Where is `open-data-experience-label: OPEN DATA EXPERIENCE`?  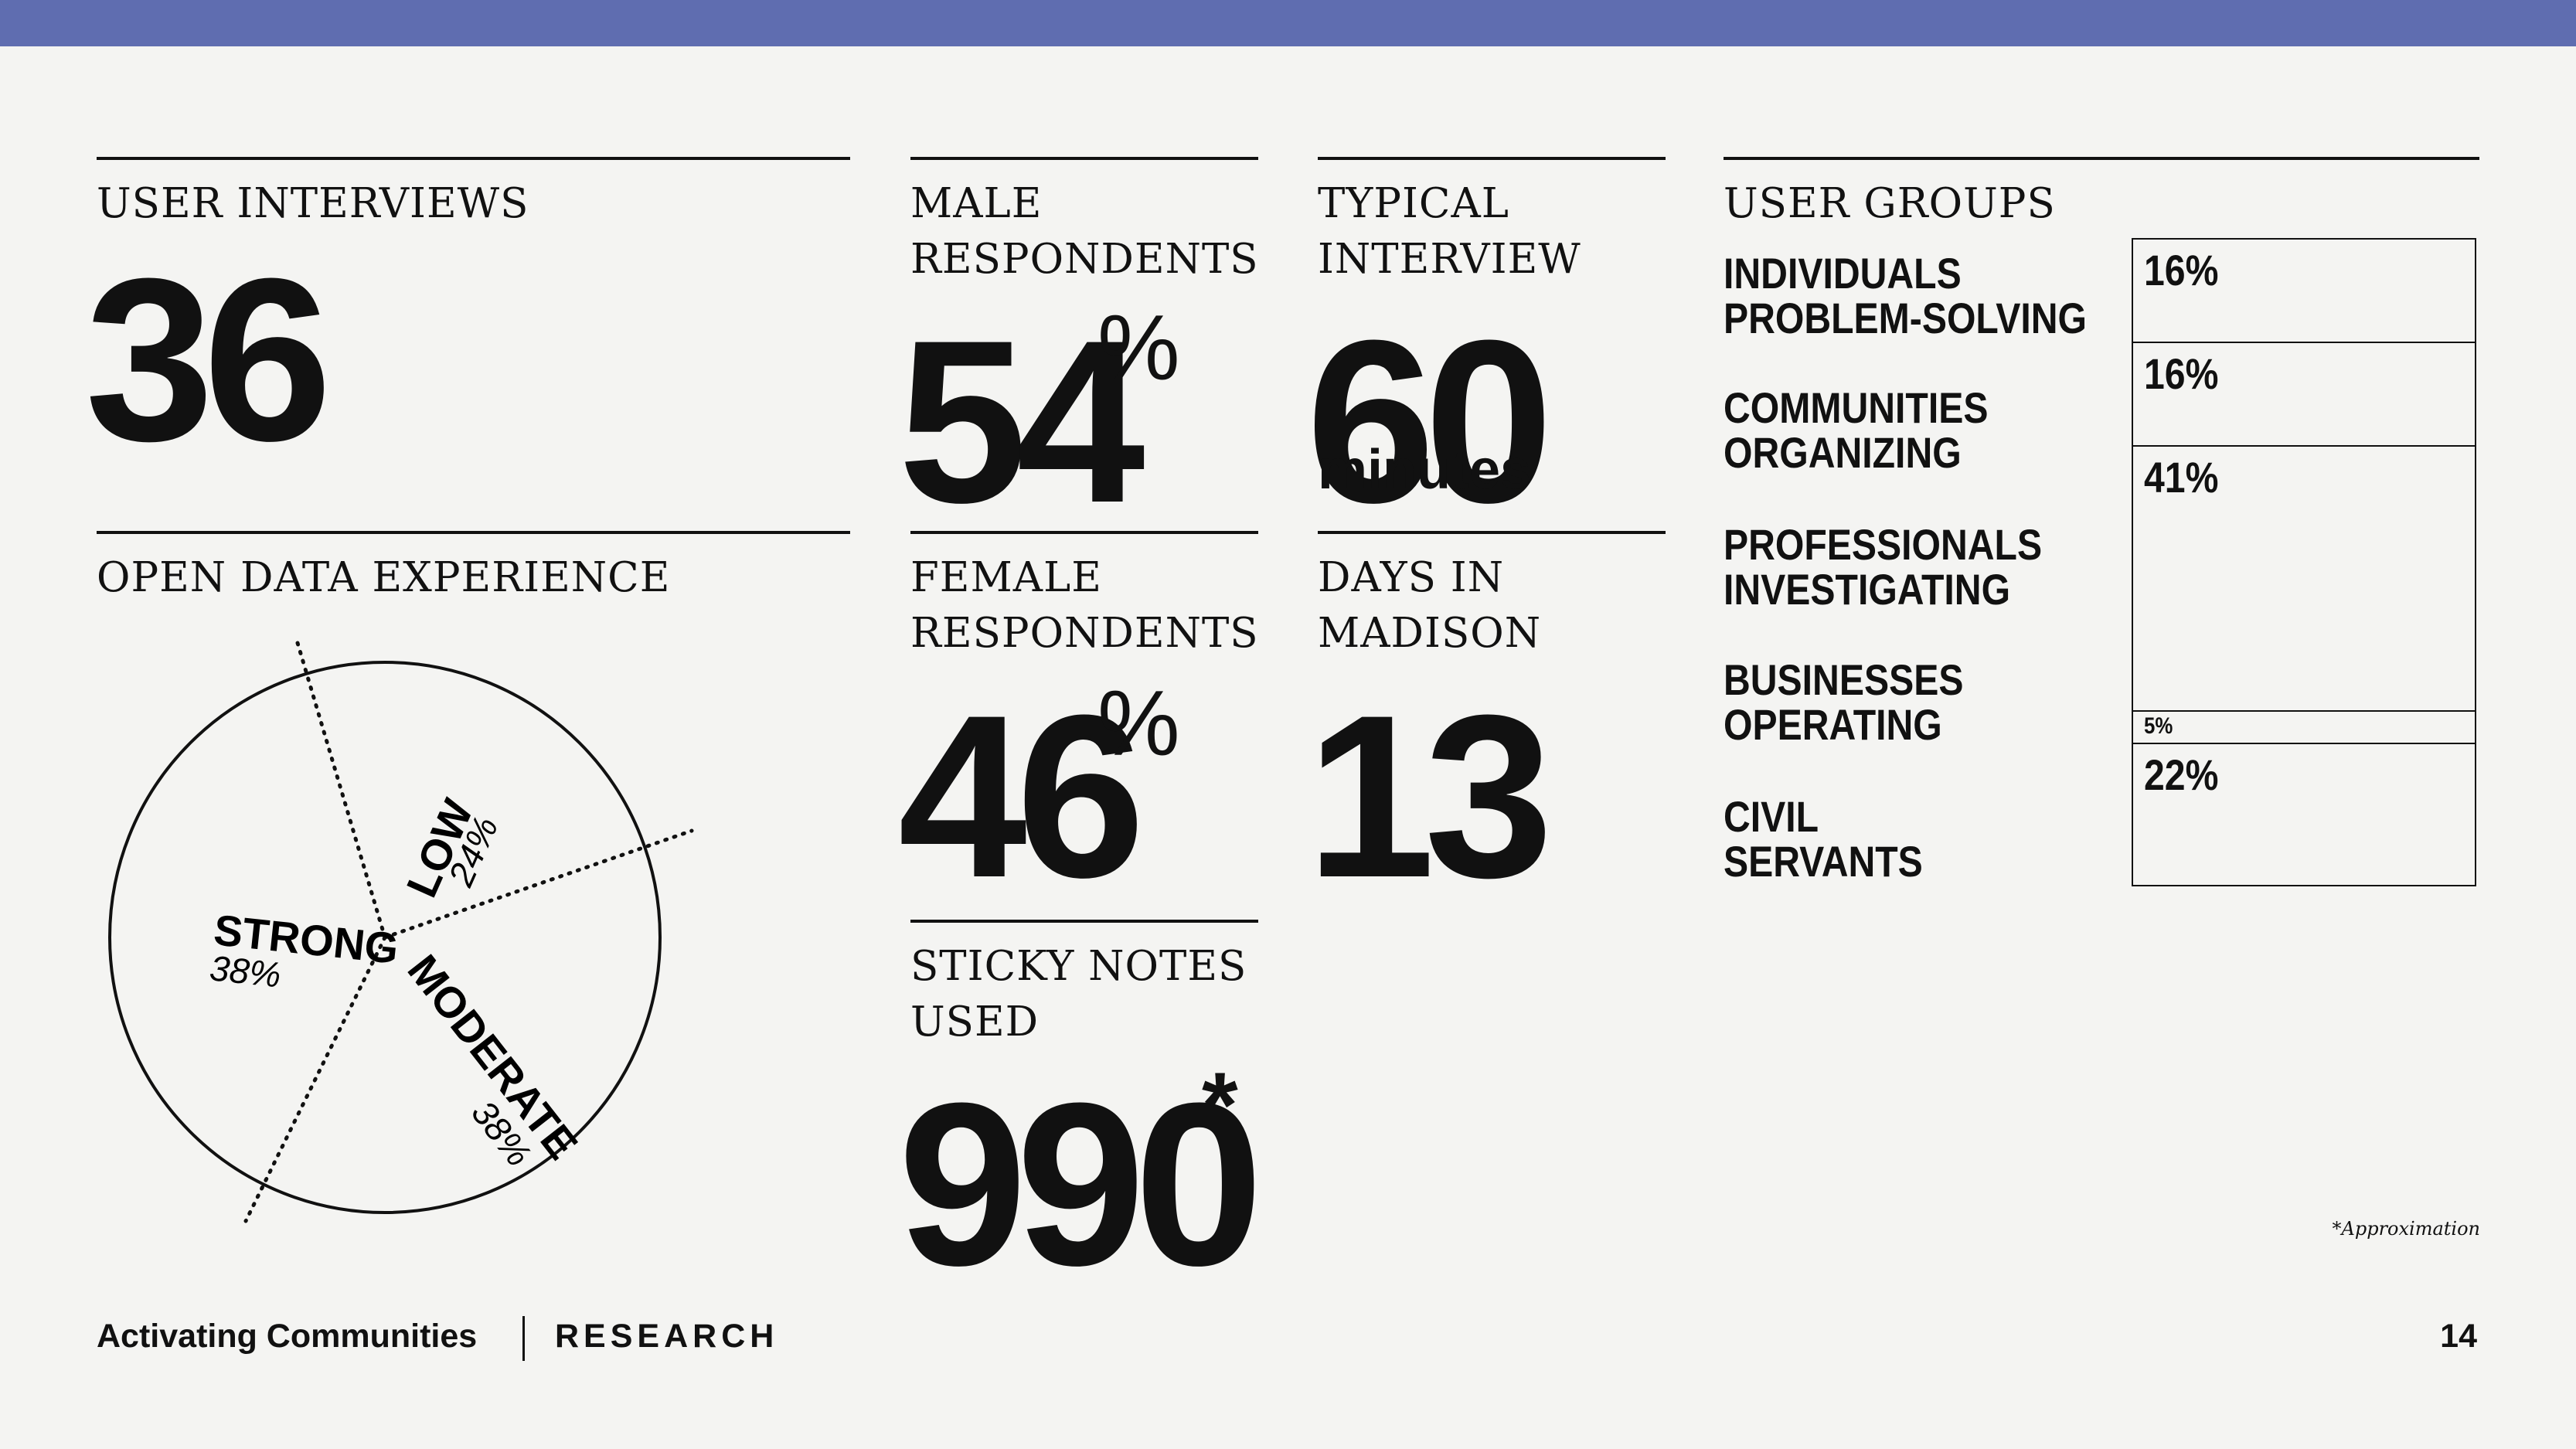 open-data-experience-label: OPEN DATA EXPERIENCE is located at coordinates (384, 578).